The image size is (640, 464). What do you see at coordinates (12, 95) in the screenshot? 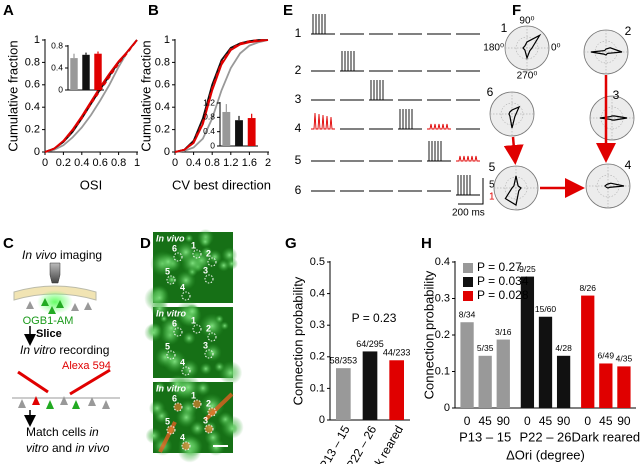
I see `y-axis-label: Cumulative fraction` at bounding box center [12, 95].